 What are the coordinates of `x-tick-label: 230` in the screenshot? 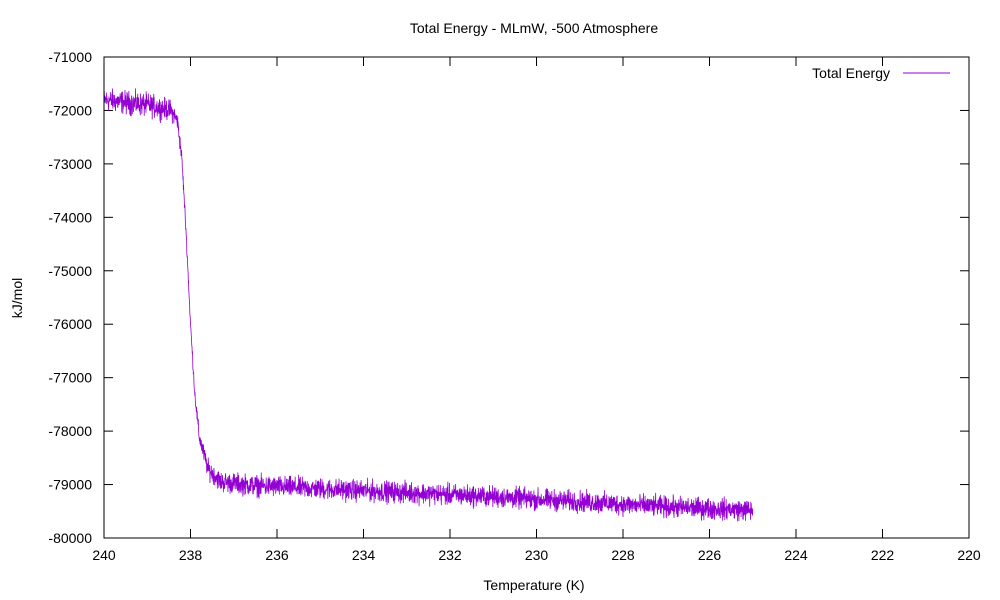 It's located at (537, 555).